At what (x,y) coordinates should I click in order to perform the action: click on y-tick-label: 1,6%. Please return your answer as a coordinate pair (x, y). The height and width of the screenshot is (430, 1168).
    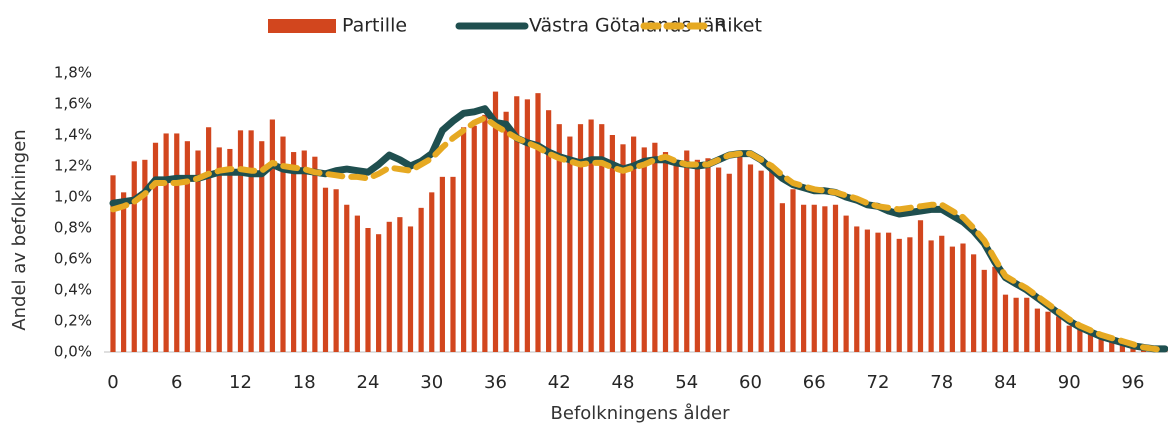
    Looking at the image, I should click on (73, 104).